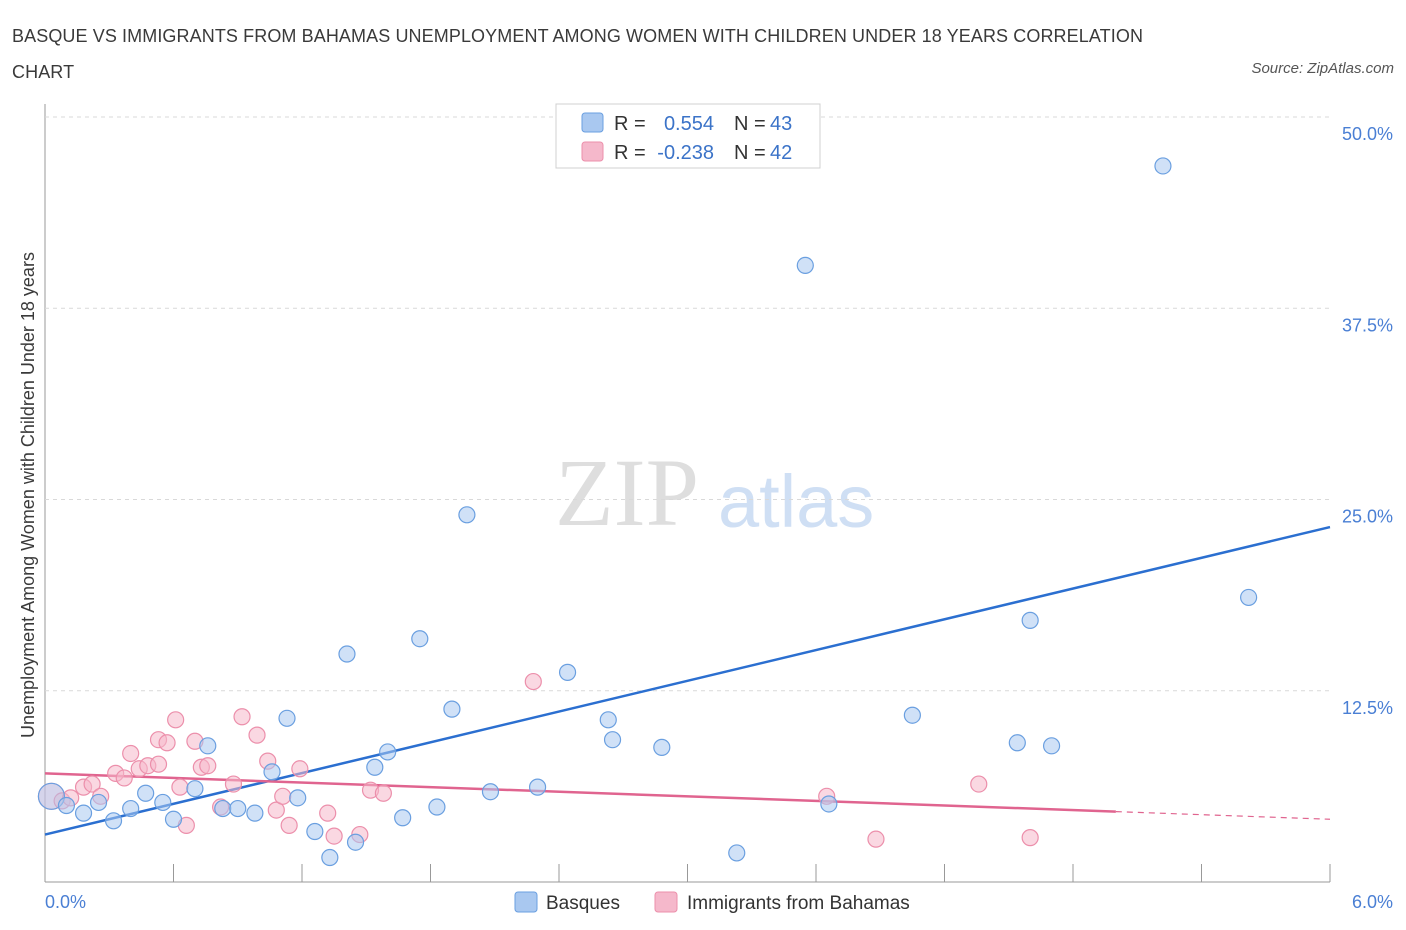 This screenshot has width=1406, height=930. Describe the element at coordinates (592, 151) in the screenshot. I see `legend-swatch-bahamas` at that location.